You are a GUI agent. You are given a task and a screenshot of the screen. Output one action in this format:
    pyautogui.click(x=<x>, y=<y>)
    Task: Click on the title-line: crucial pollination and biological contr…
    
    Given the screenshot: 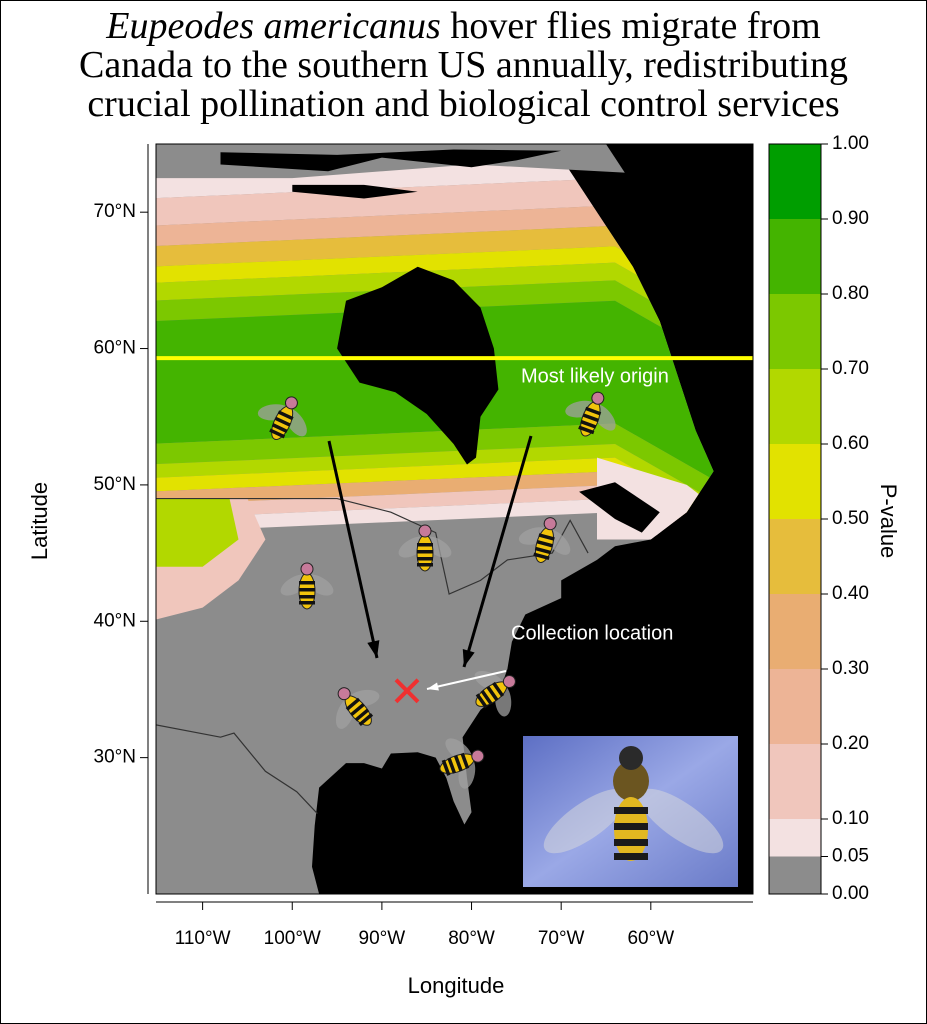 What is the action you would take?
    pyautogui.click(x=463, y=104)
    